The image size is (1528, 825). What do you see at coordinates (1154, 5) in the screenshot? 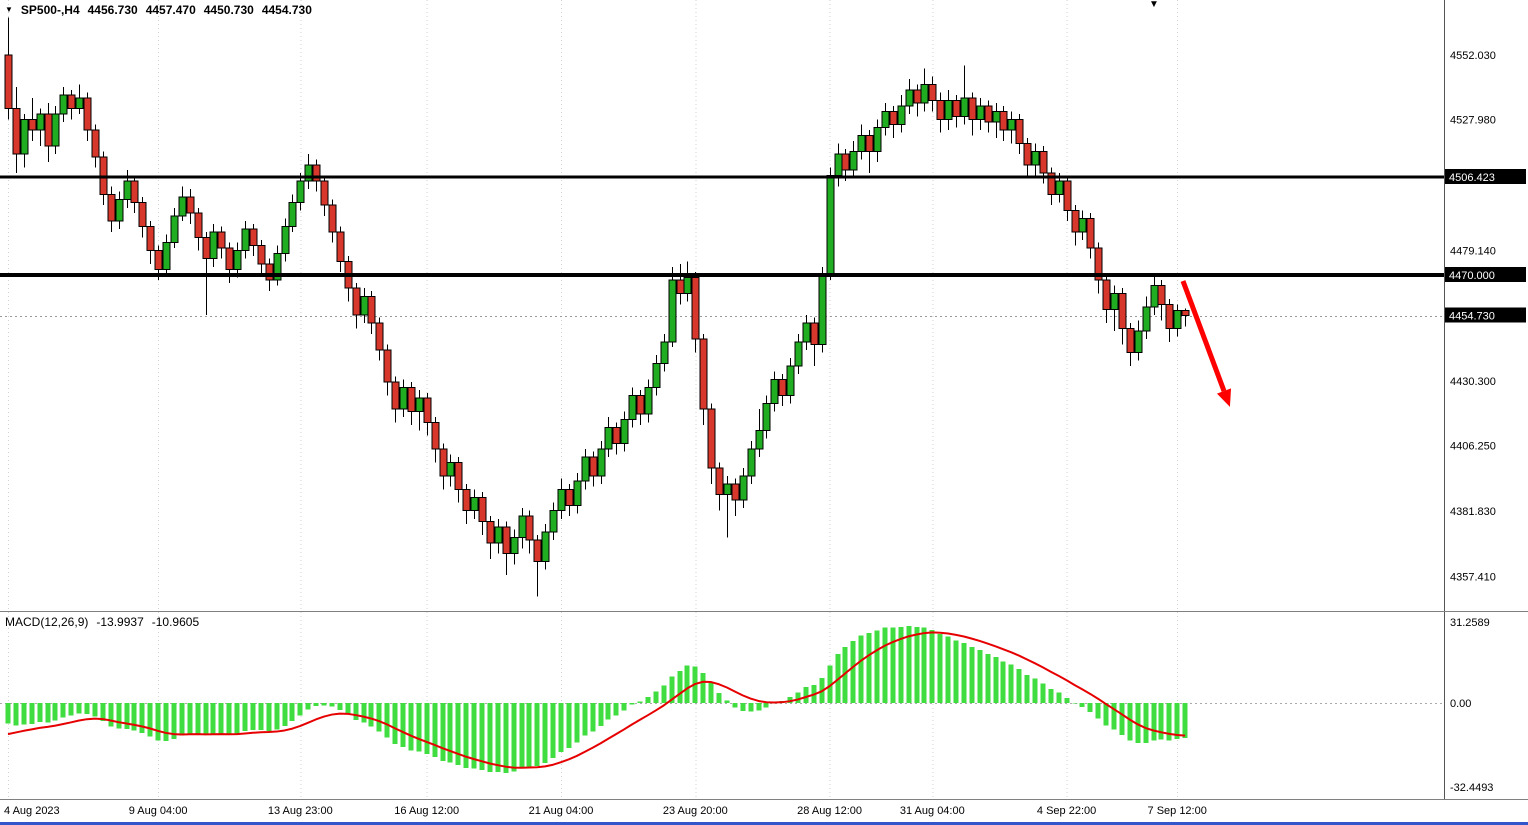
I see `scroll-to-end-icon: ▼` at bounding box center [1154, 5].